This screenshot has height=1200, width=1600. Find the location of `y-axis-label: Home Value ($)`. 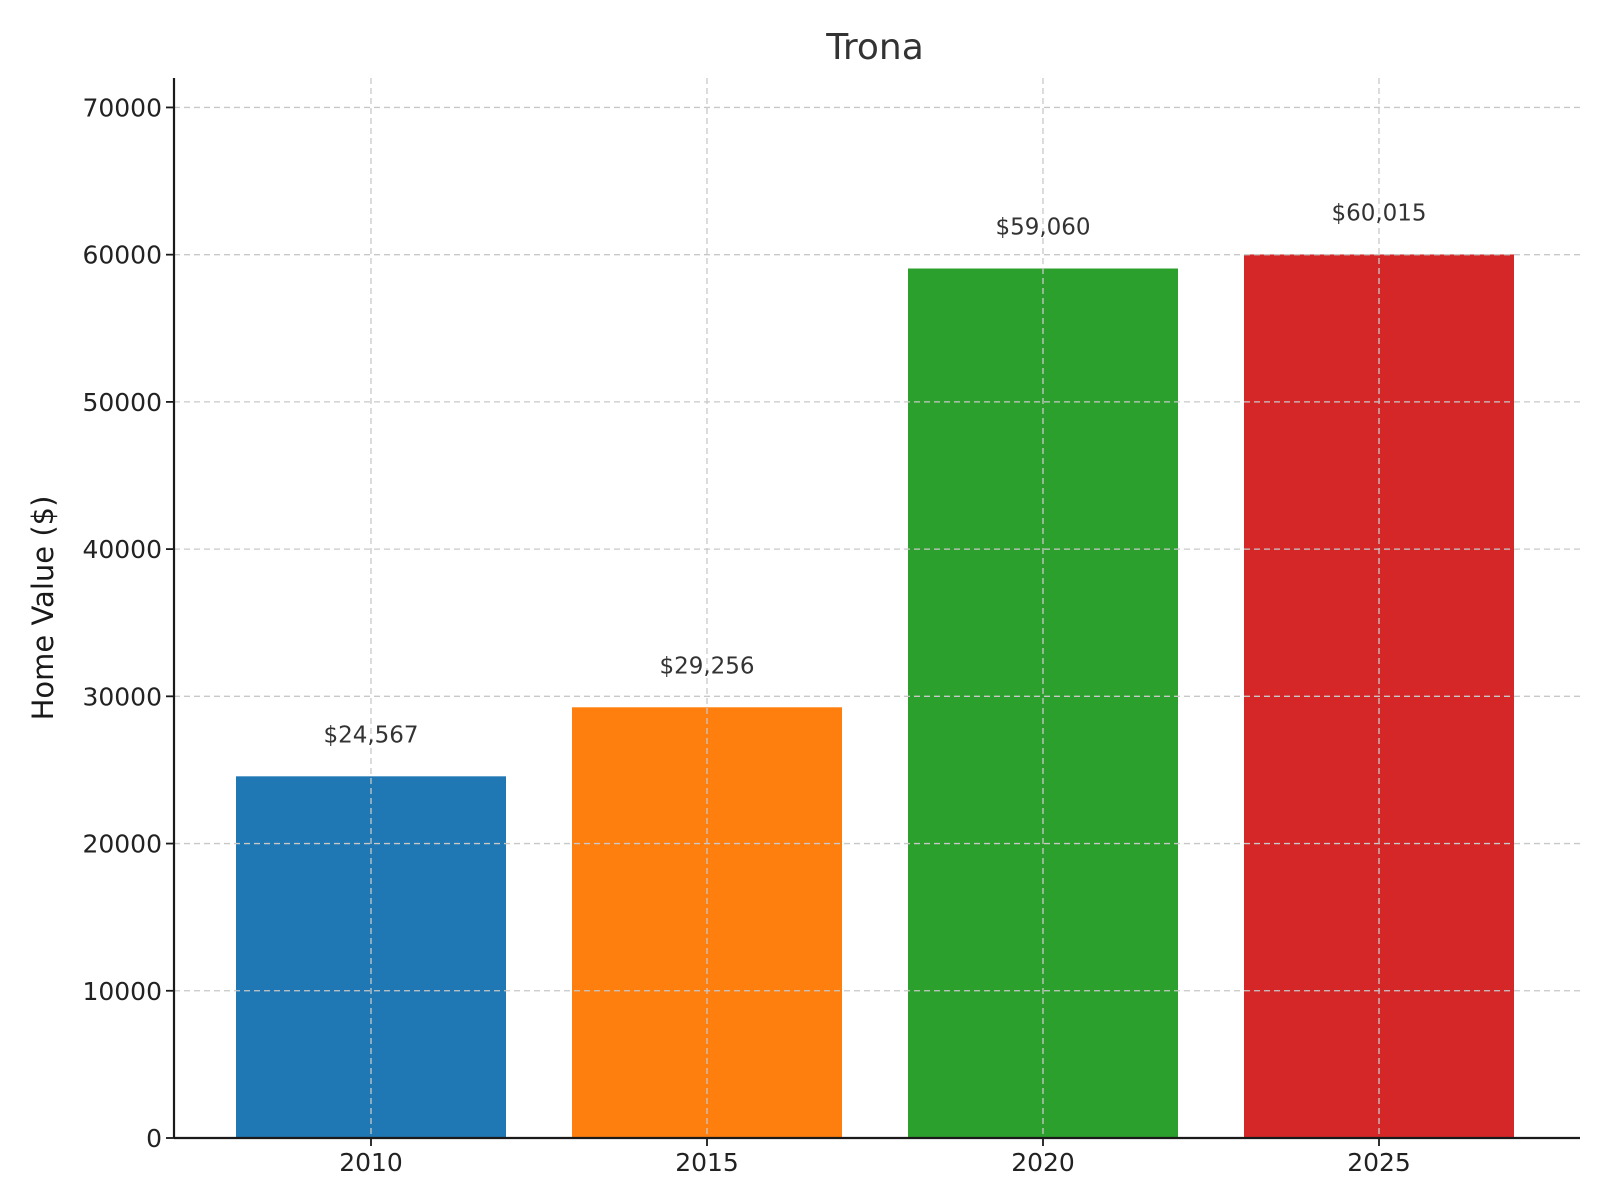

y-axis-label: Home Value ($) is located at coordinates (43, 608).